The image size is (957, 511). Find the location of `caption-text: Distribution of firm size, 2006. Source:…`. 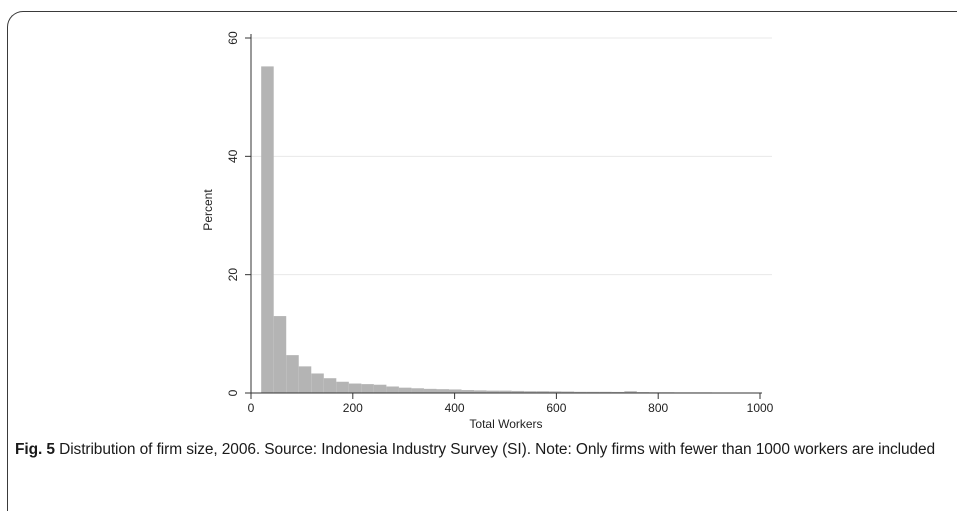

caption-text: Distribution of firm size, 2006. Source:… is located at coordinates (497, 449).